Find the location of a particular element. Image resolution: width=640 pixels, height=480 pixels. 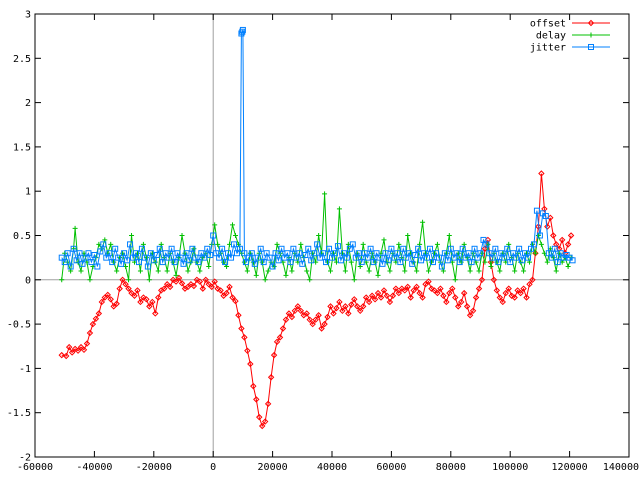

x-tick-label: 140000 is located at coordinates (621, 467).